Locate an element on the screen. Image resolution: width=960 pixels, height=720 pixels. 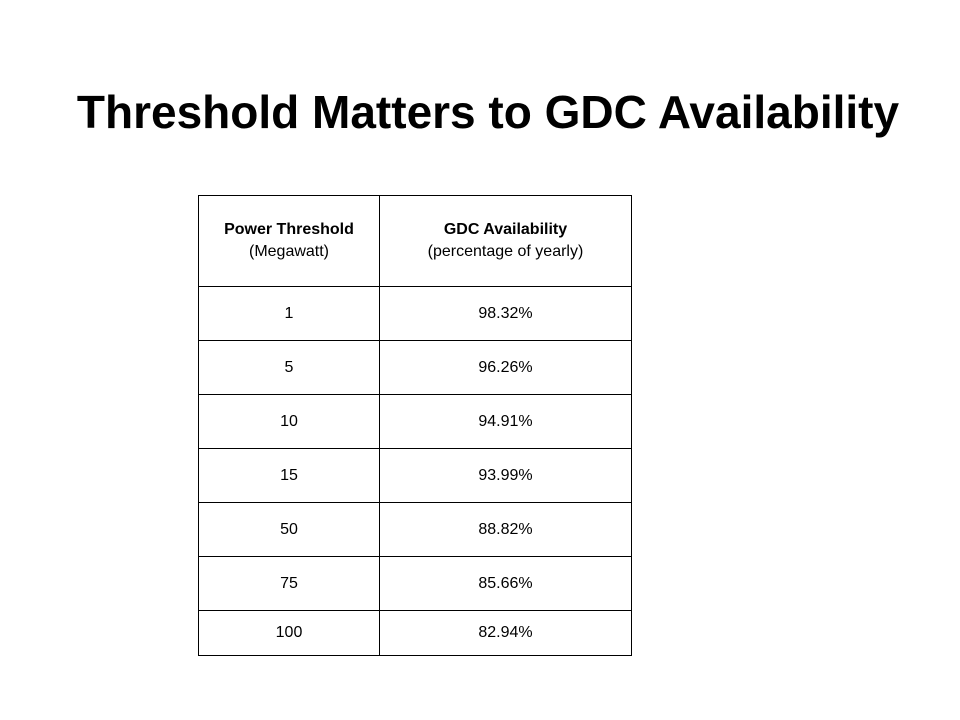
table-row: 1 98.32% is located at coordinates (415, 313).